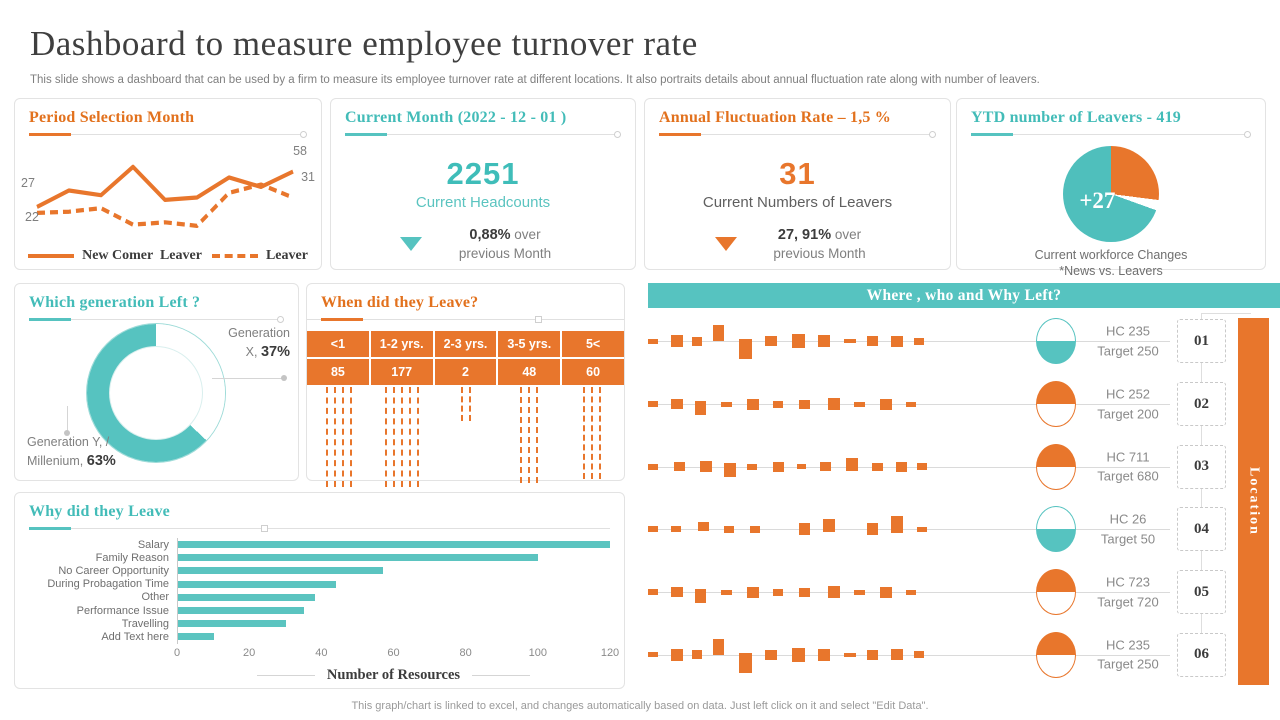  What do you see at coordinates (1201, 592) in the screenshot?
I see `location-number-box: 05` at bounding box center [1201, 592].